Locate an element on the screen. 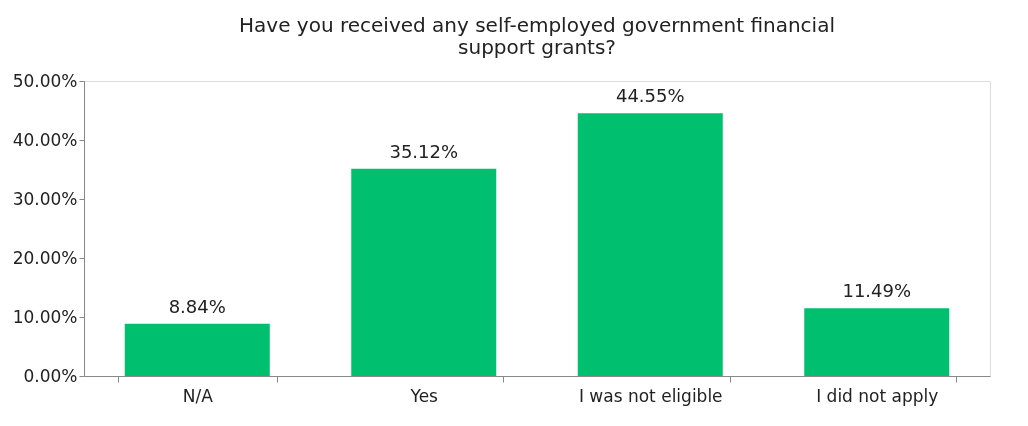 The height and width of the screenshot is (426, 1028). y-tick-label: 10.00% is located at coordinates (45, 316).